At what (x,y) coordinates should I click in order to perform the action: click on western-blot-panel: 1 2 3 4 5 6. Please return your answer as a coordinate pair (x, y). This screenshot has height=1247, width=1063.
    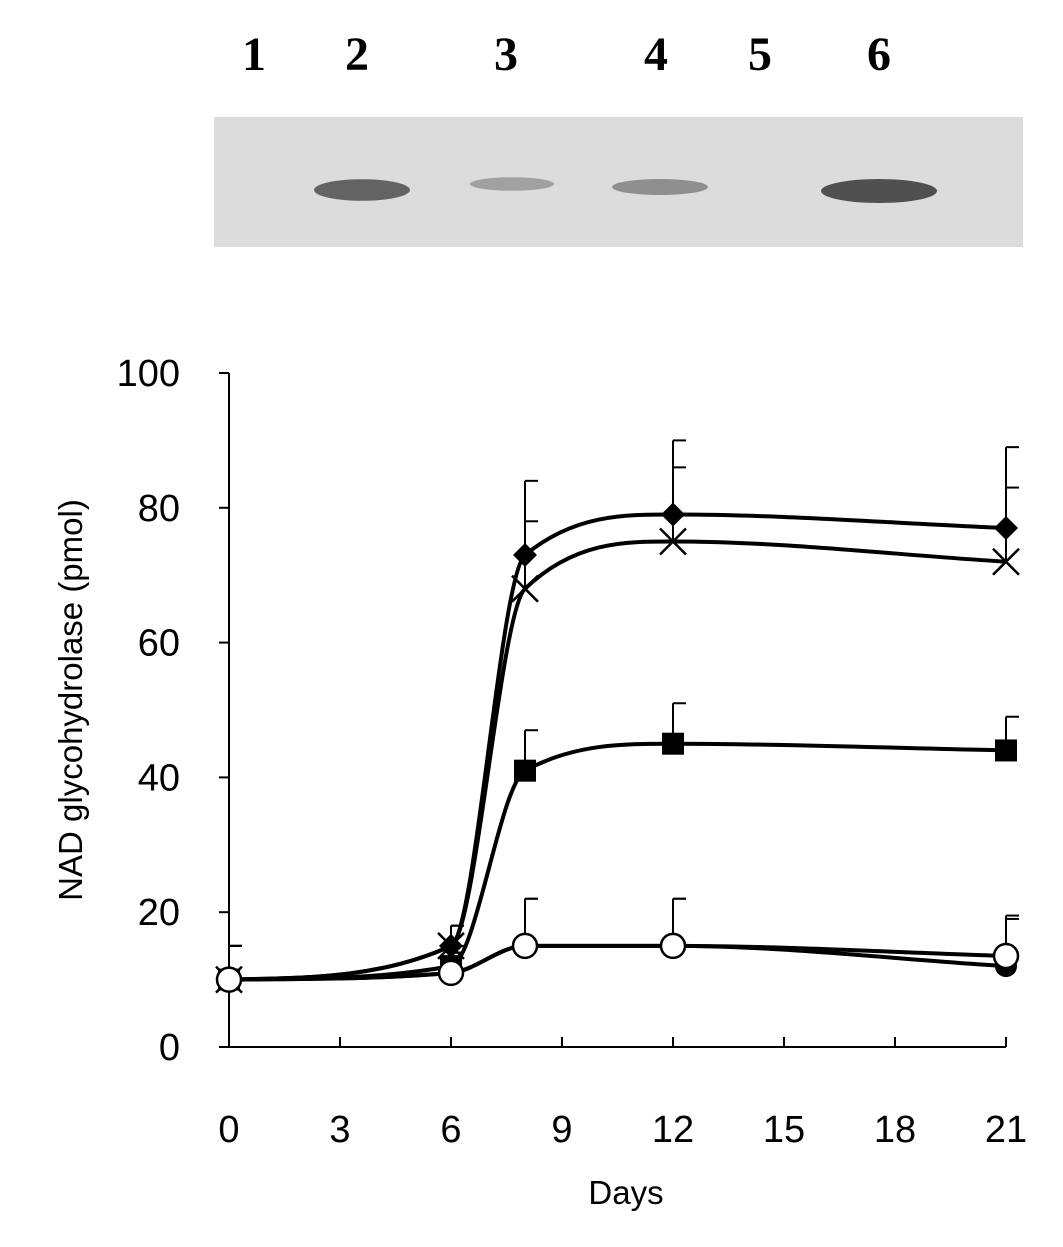
    Looking at the image, I should click on (618, 137).